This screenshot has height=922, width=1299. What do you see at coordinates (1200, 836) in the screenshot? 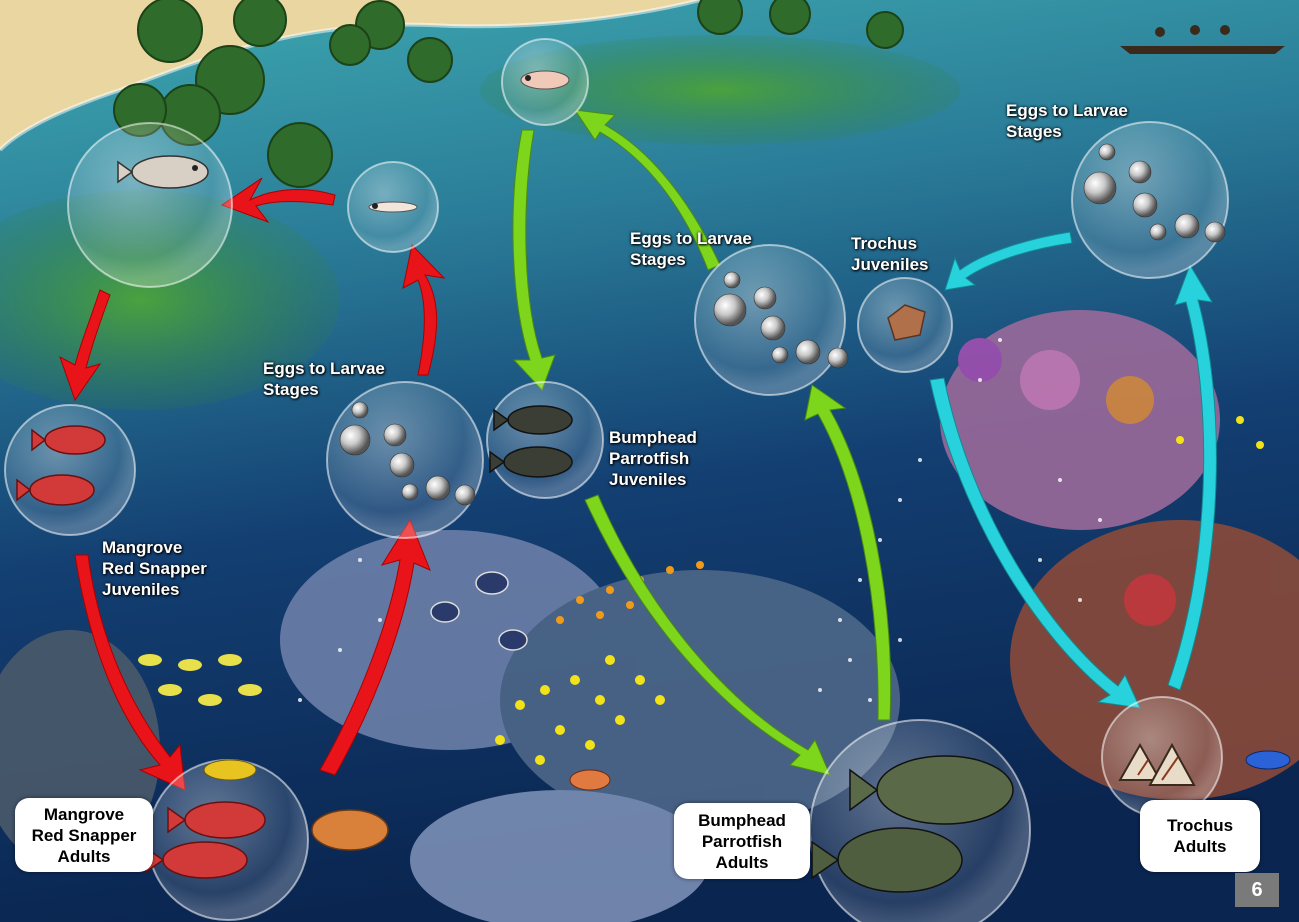
I see `trochus-adults-box: Trochus Adults` at bounding box center [1200, 836].